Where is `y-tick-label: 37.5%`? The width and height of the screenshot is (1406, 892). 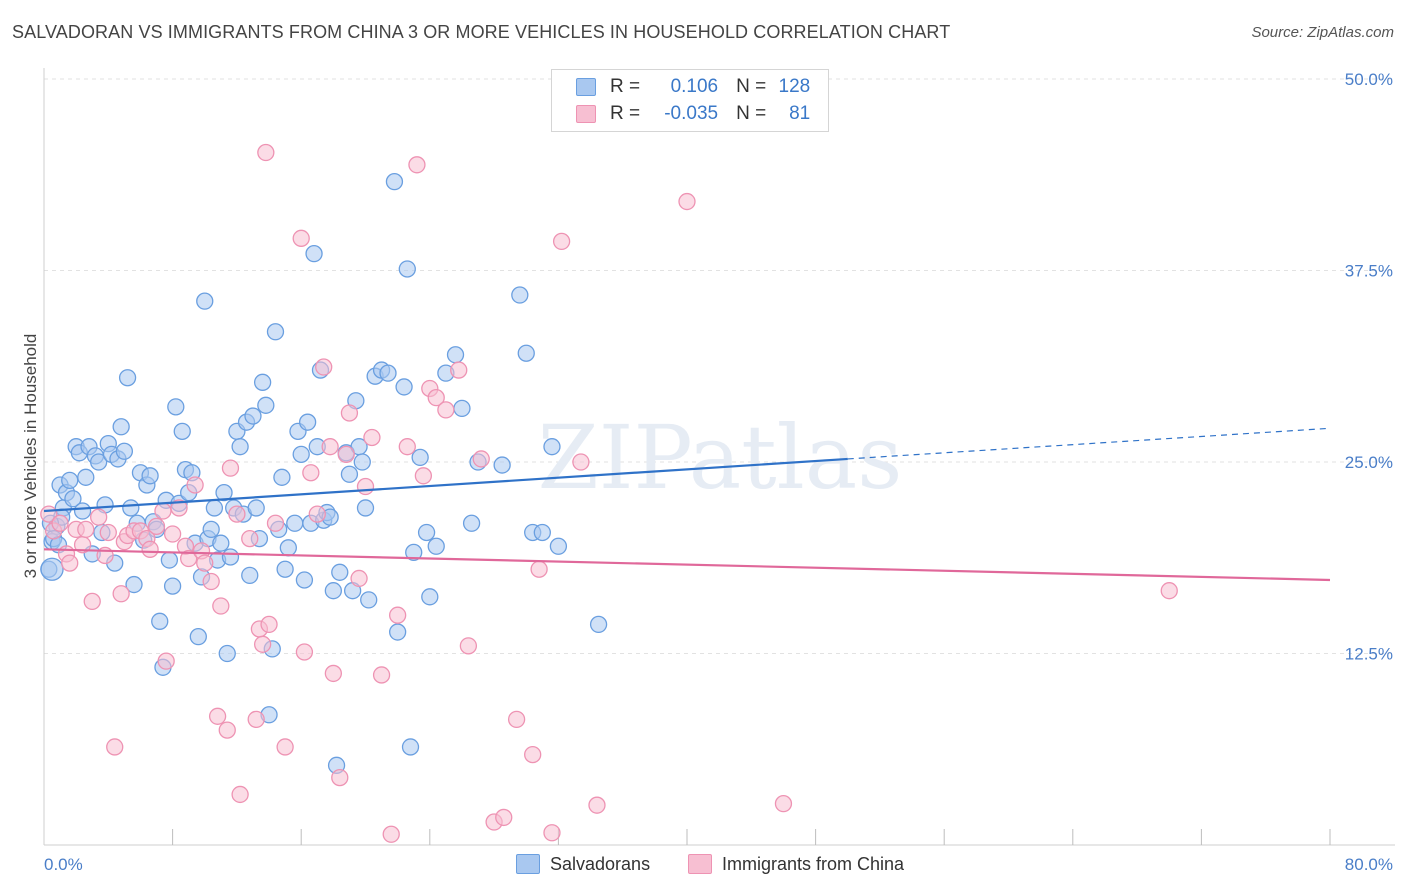
y-tick-label: 37.5% is located at coordinates (1369, 271).